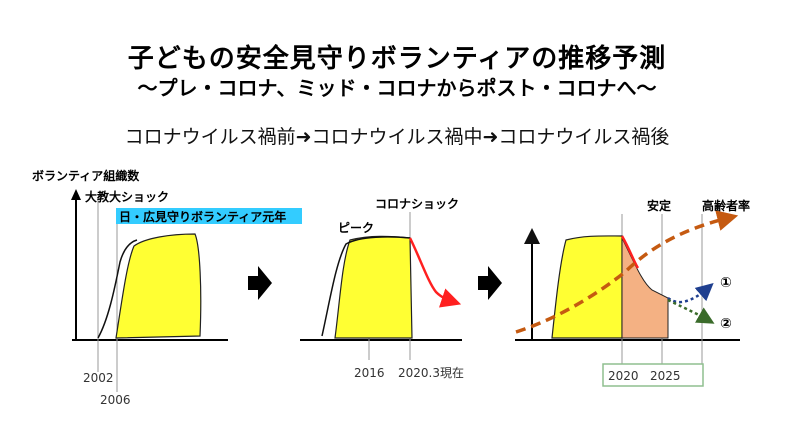 This screenshot has width=794, height=446. I want to click on panel-post-corona: 安定 高齢者率 ① ② 2020 2025, so click(632, 292).